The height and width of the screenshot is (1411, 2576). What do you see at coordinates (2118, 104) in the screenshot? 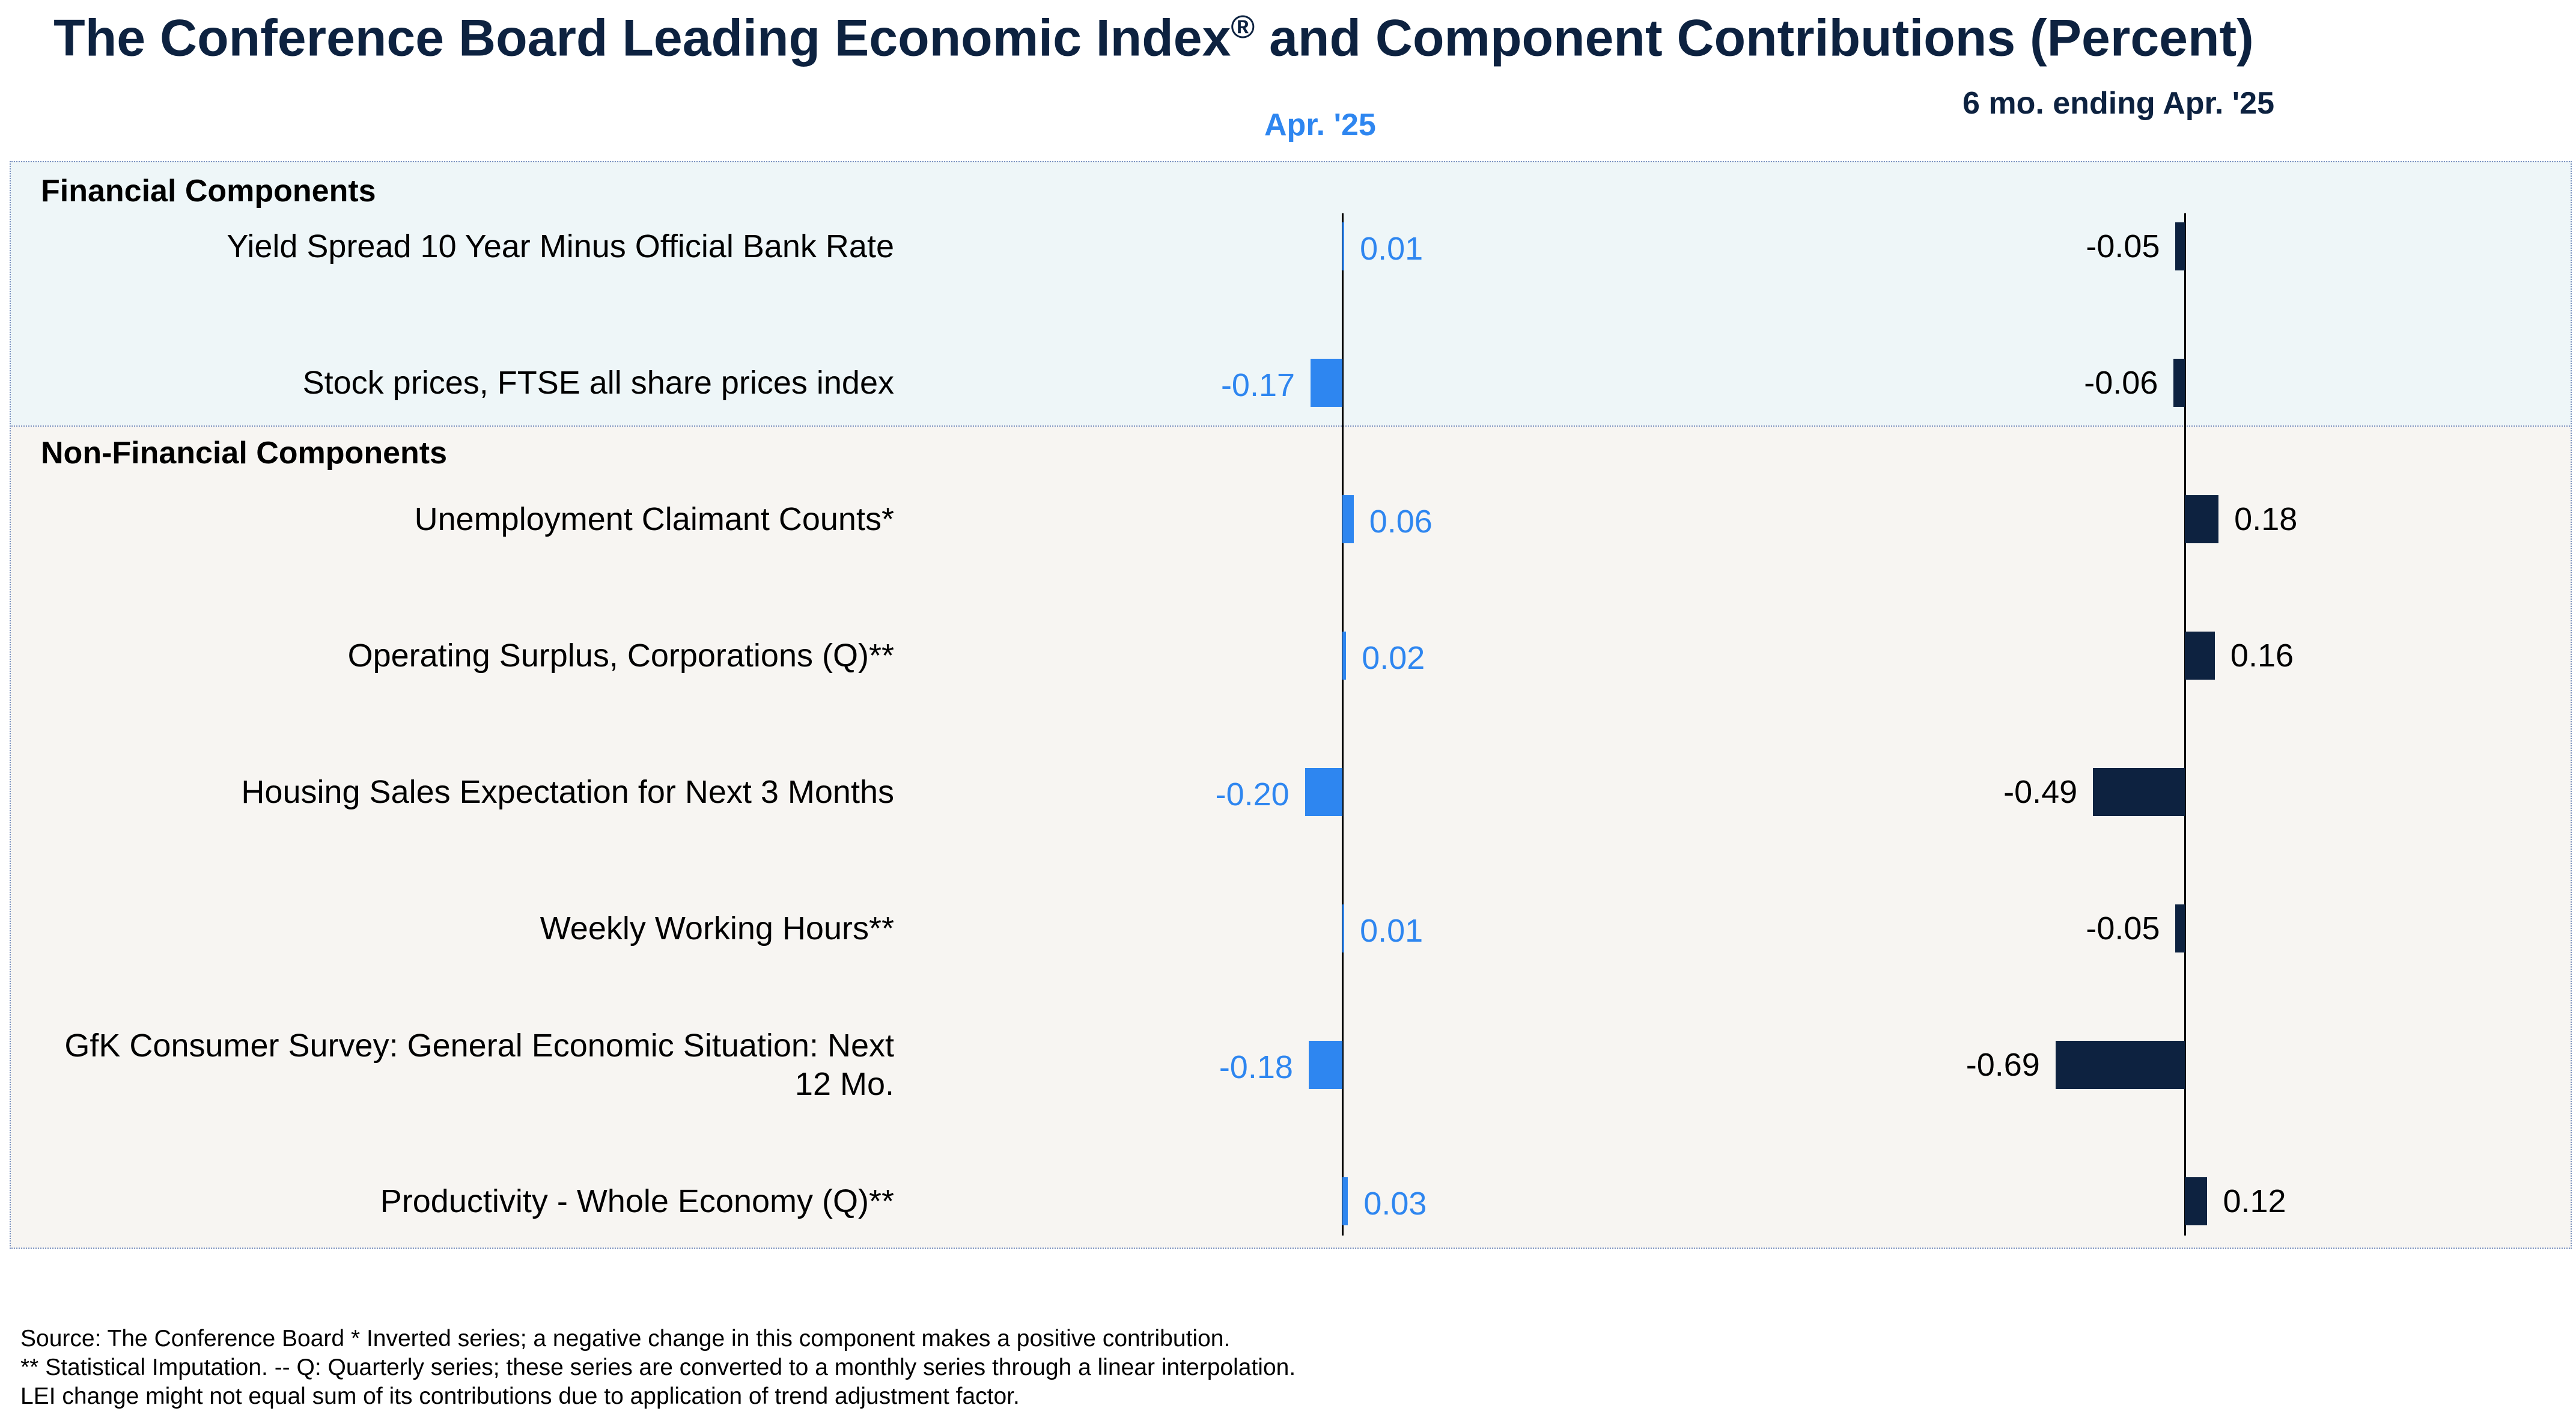
I see `six-month-column-header: 6 mo. ending Apr. '25` at bounding box center [2118, 104].